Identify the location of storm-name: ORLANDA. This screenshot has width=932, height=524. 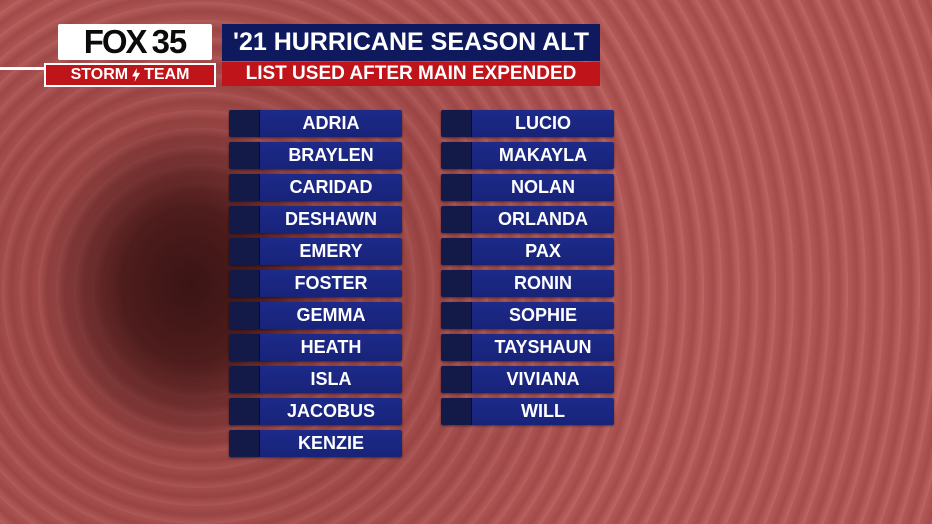
(543, 219).